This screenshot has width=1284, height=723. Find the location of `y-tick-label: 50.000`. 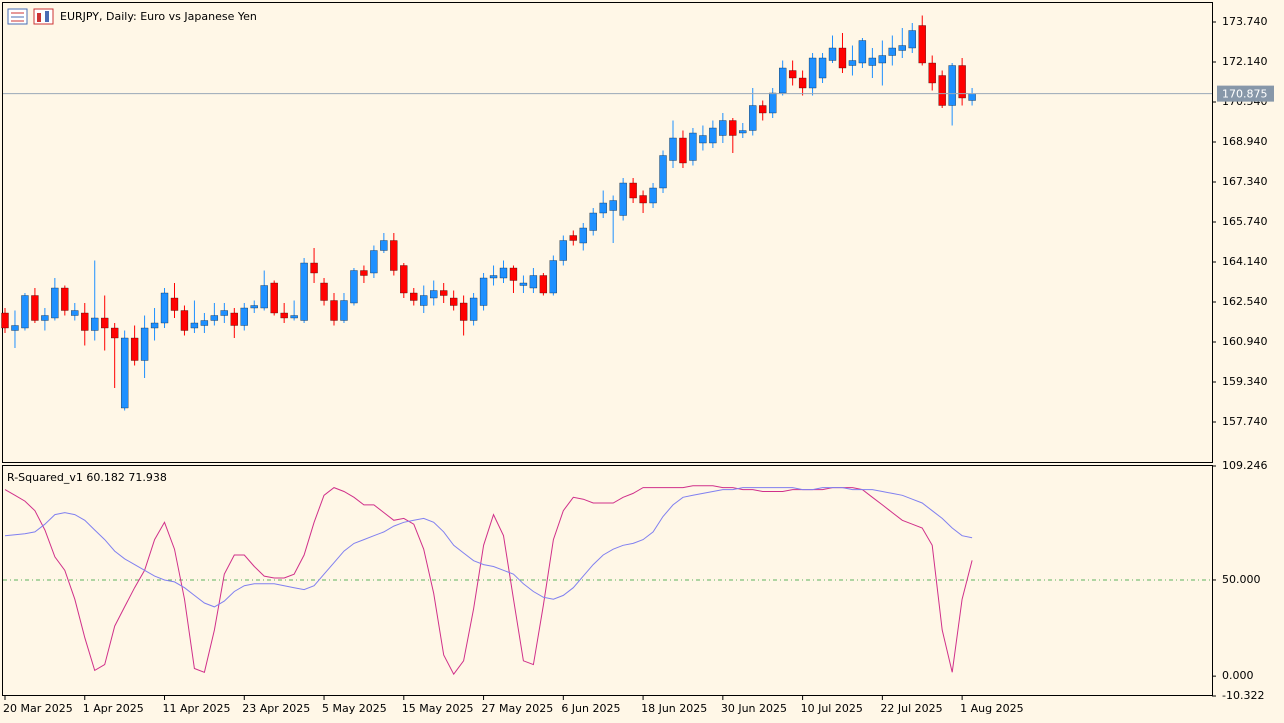

y-tick-label: 50.000 is located at coordinates (1241, 579).